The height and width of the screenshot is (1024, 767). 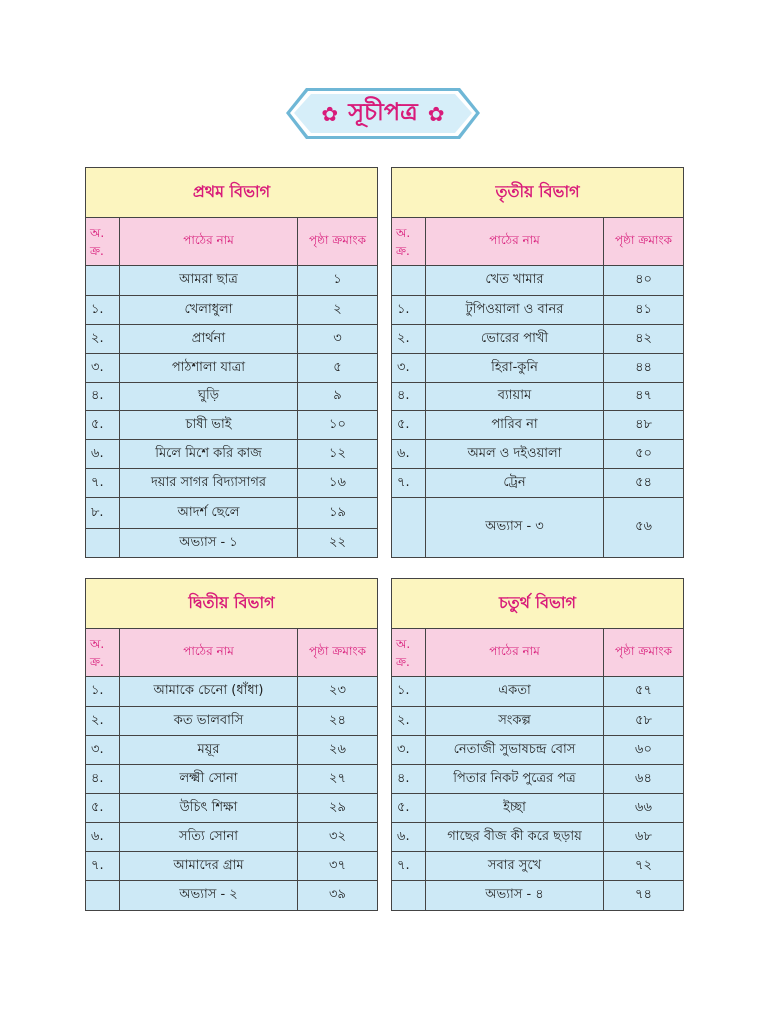 I want to click on lesson-cell: আমাদের গ্রাম, so click(x=208, y=866).